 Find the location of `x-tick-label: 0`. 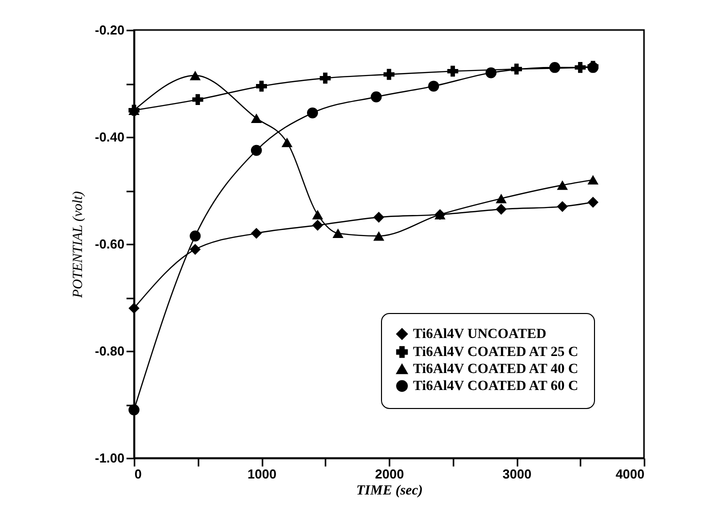

x-tick-label: 0 is located at coordinates (138, 474).